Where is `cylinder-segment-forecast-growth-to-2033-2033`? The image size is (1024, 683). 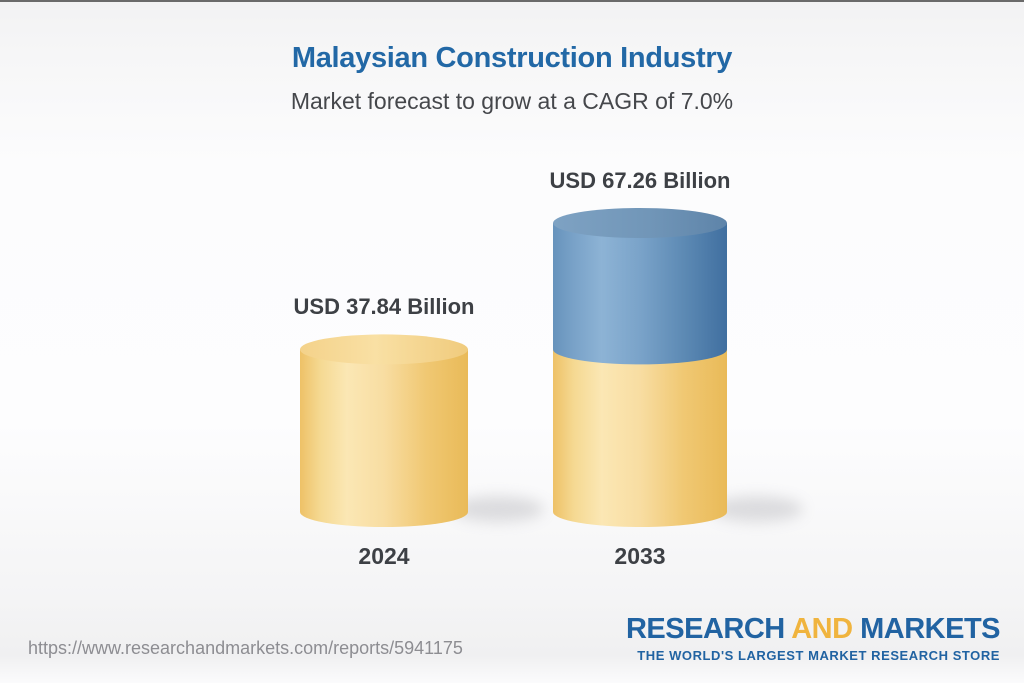 cylinder-segment-forecast-growth-to-2033-2033 is located at coordinates (640, 294).